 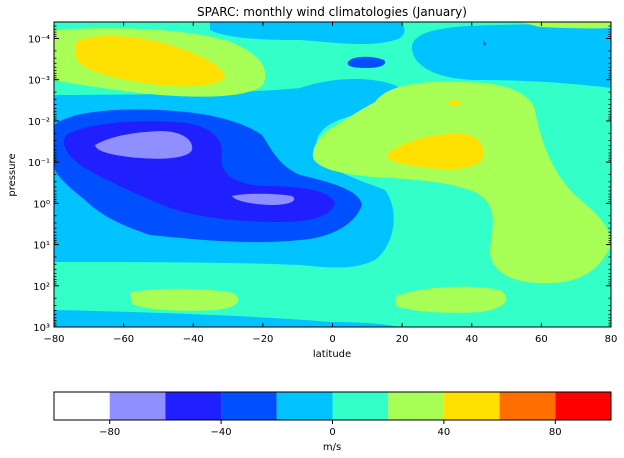 What do you see at coordinates (123, 339) in the screenshot?
I see `x-tick-label: −60` at bounding box center [123, 339].